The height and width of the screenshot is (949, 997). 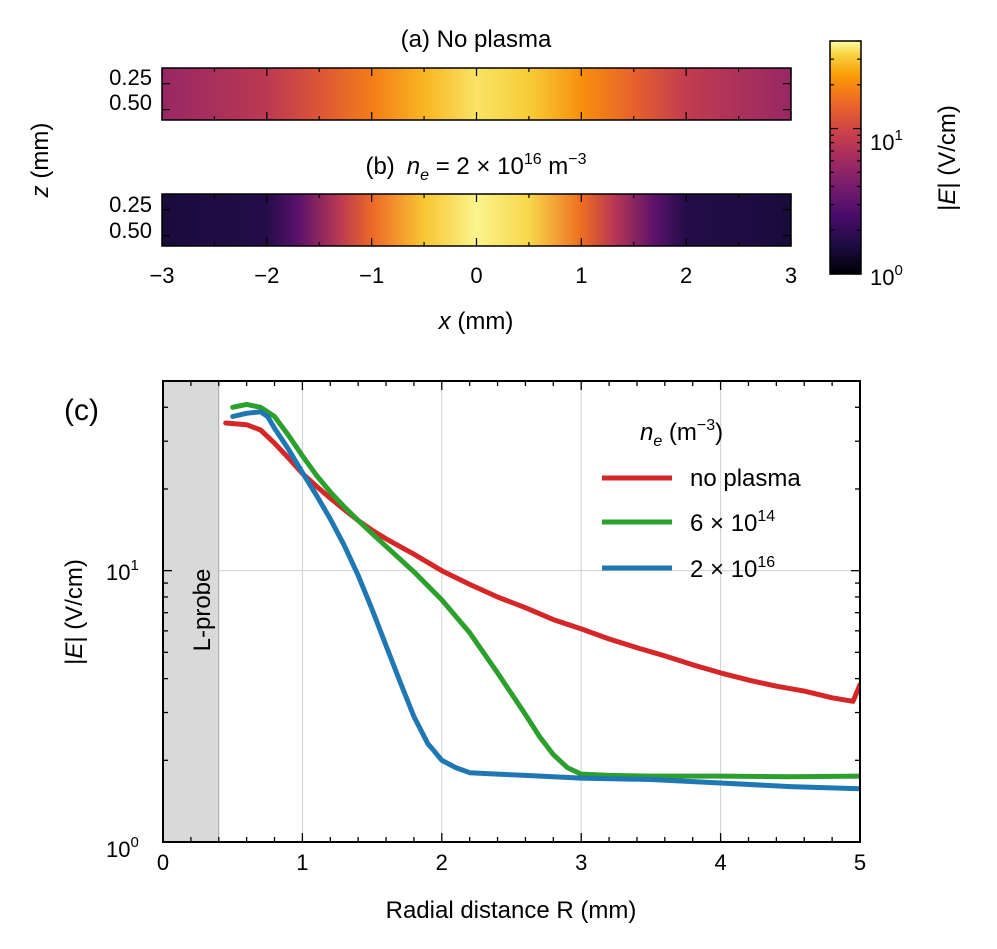 What do you see at coordinates (122, 848) in the screenshot?
I see `plot-c-ytick-label: 10⁰` at bounding box center [122, 848].